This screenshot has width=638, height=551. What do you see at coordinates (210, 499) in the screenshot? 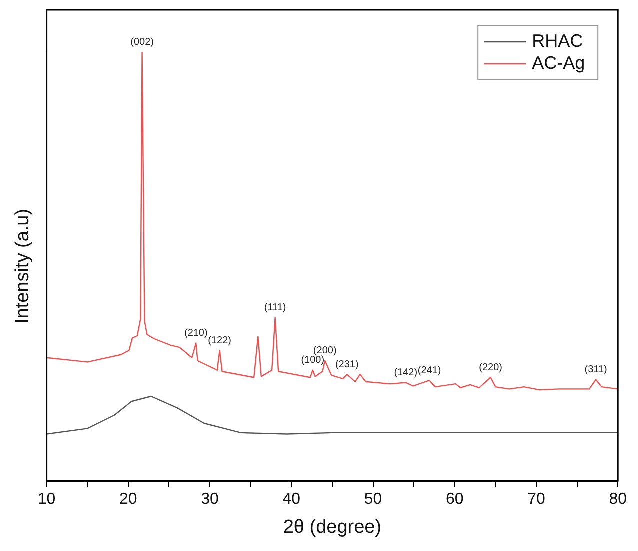
I see `x-tick-label: 30` at bounding box center [210, 499].